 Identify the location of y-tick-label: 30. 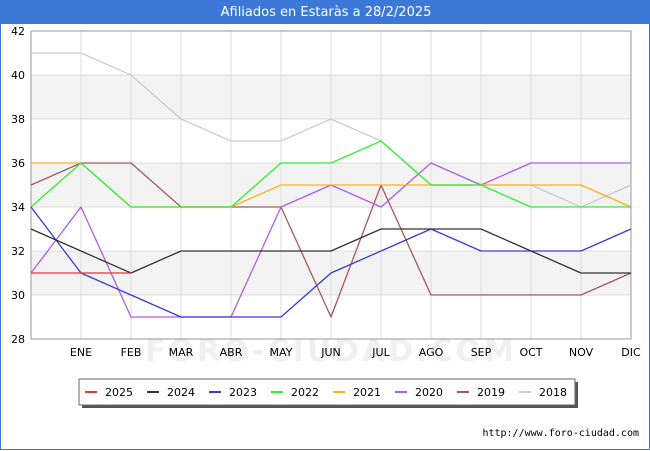
(18, 295).